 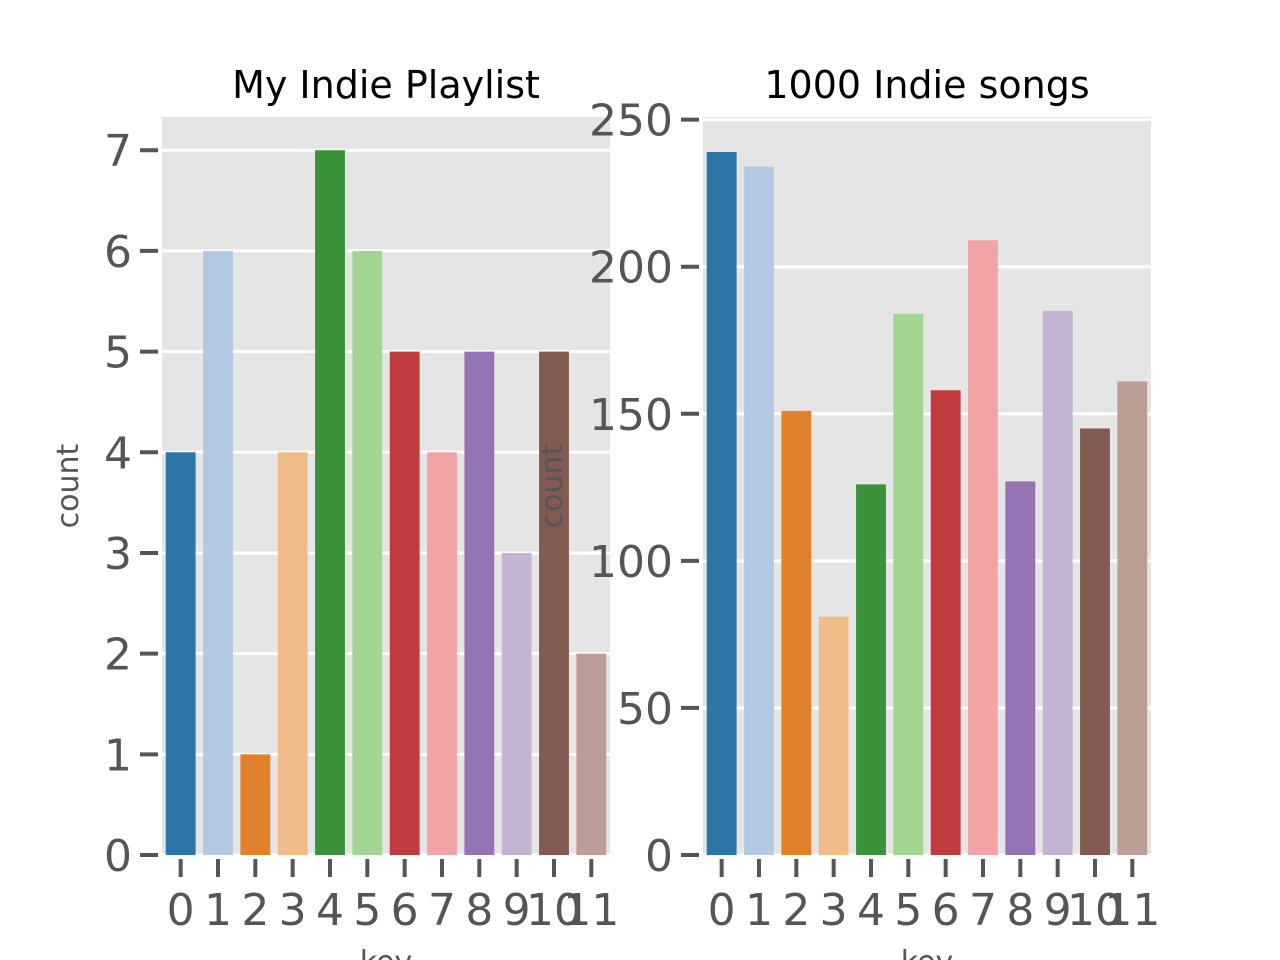 I want to click on y-axis-ticks: 0 1 2 3 4 5 6 7, so click(x=131, y=504).